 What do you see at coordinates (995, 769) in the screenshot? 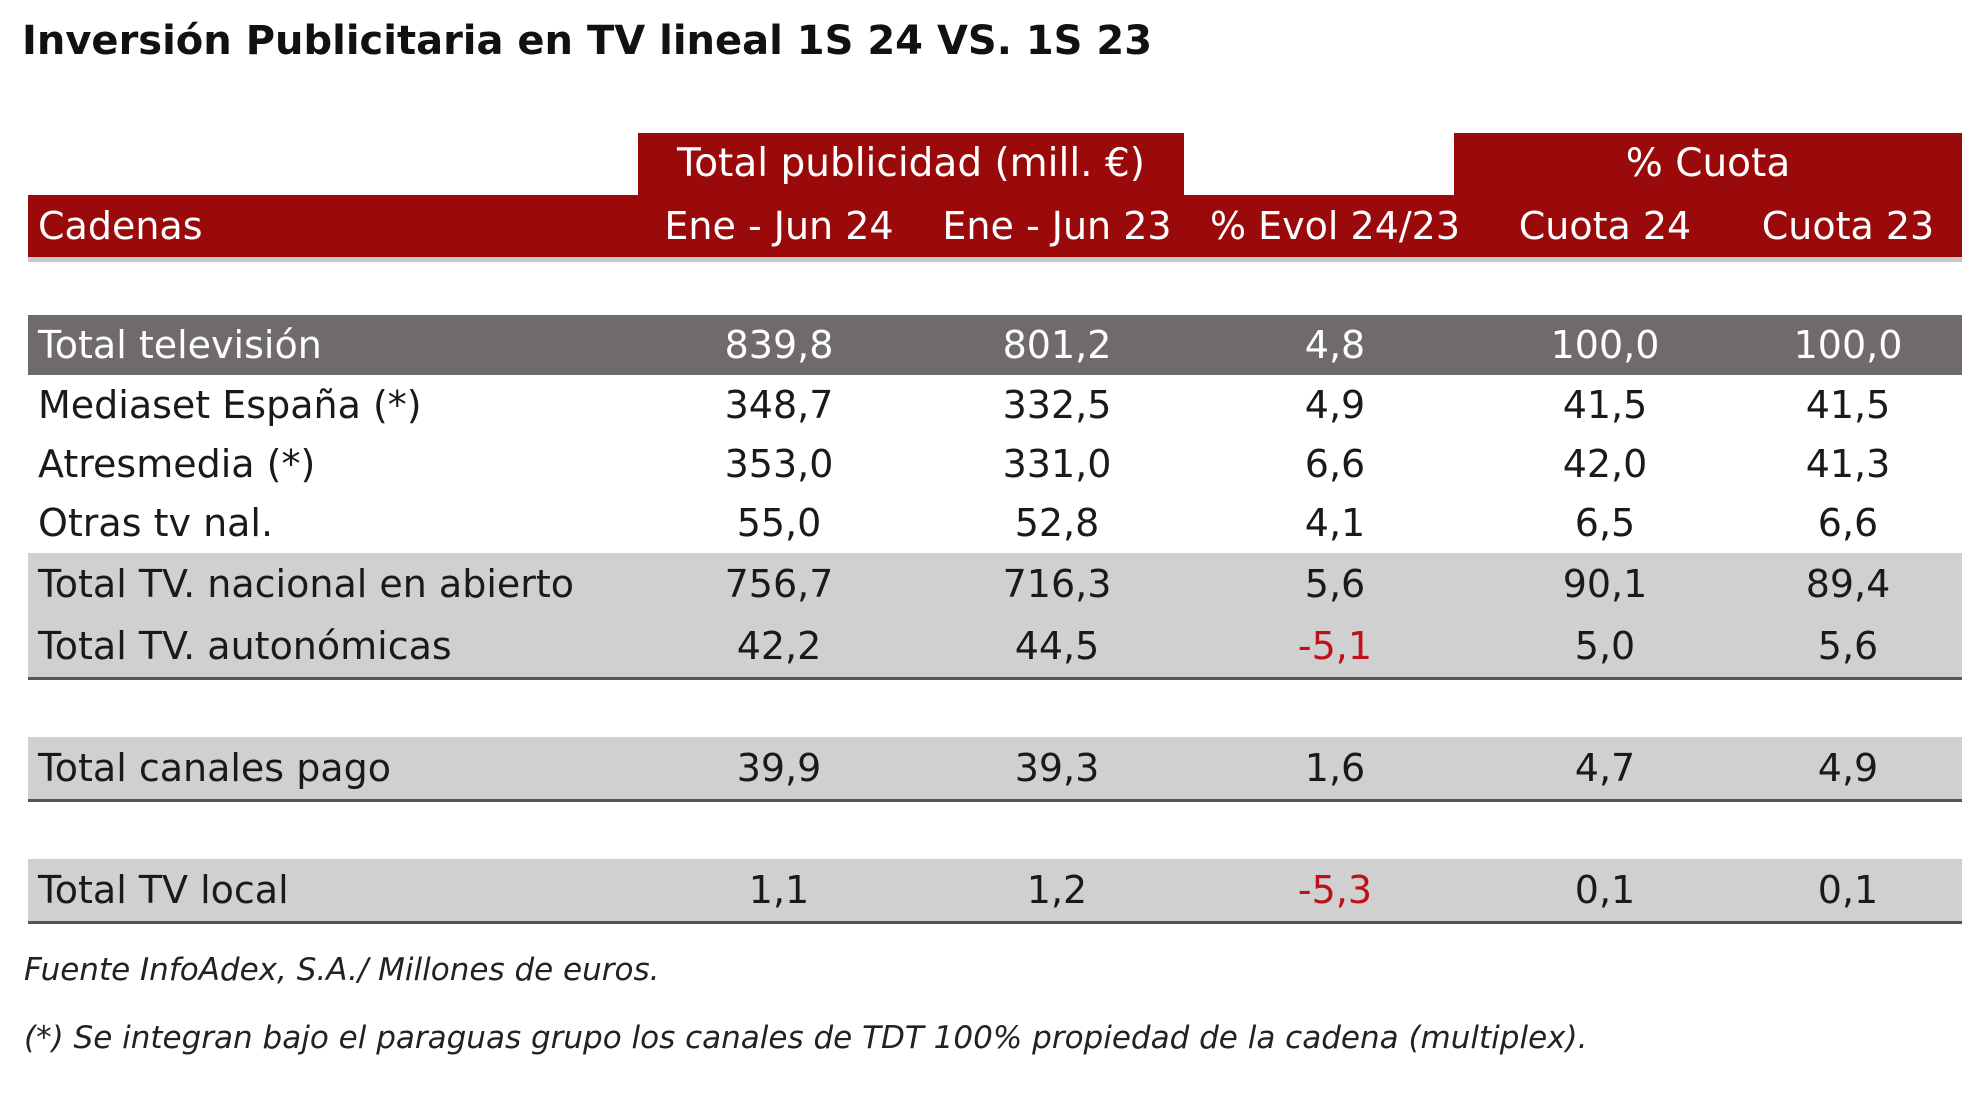
I see `table-row: Total canales pago 39,9 39,3 1,6 4,7 4,9` at bounding box center [995, 769].